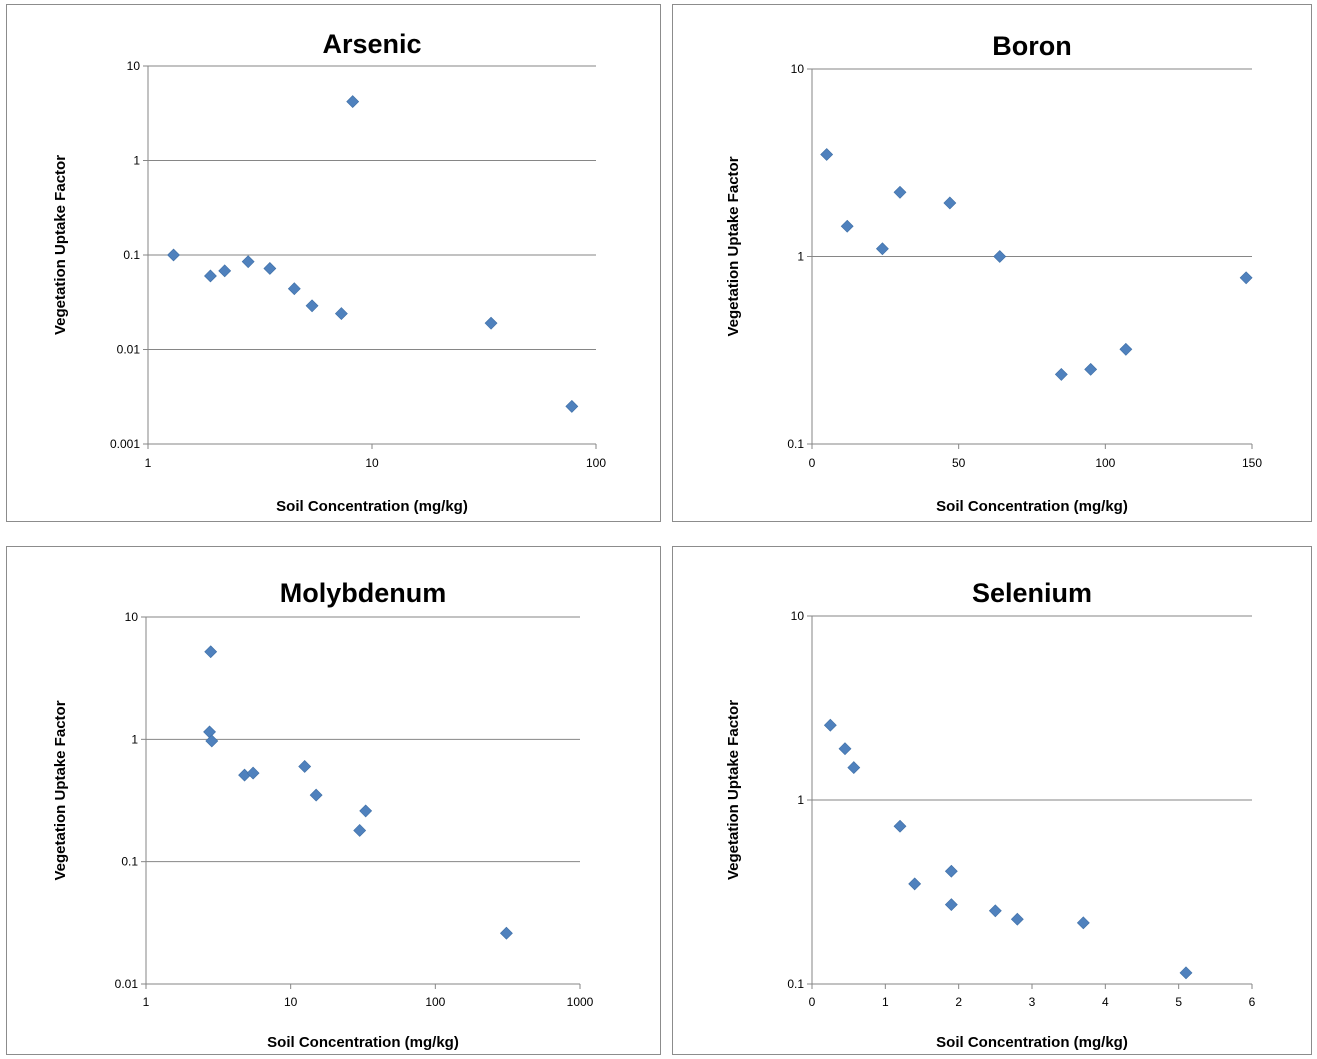 Image resolution: width=1317 pixels, height=1059 pixels. I want to click on x-tick-label: 3, so click(1032, 1002).